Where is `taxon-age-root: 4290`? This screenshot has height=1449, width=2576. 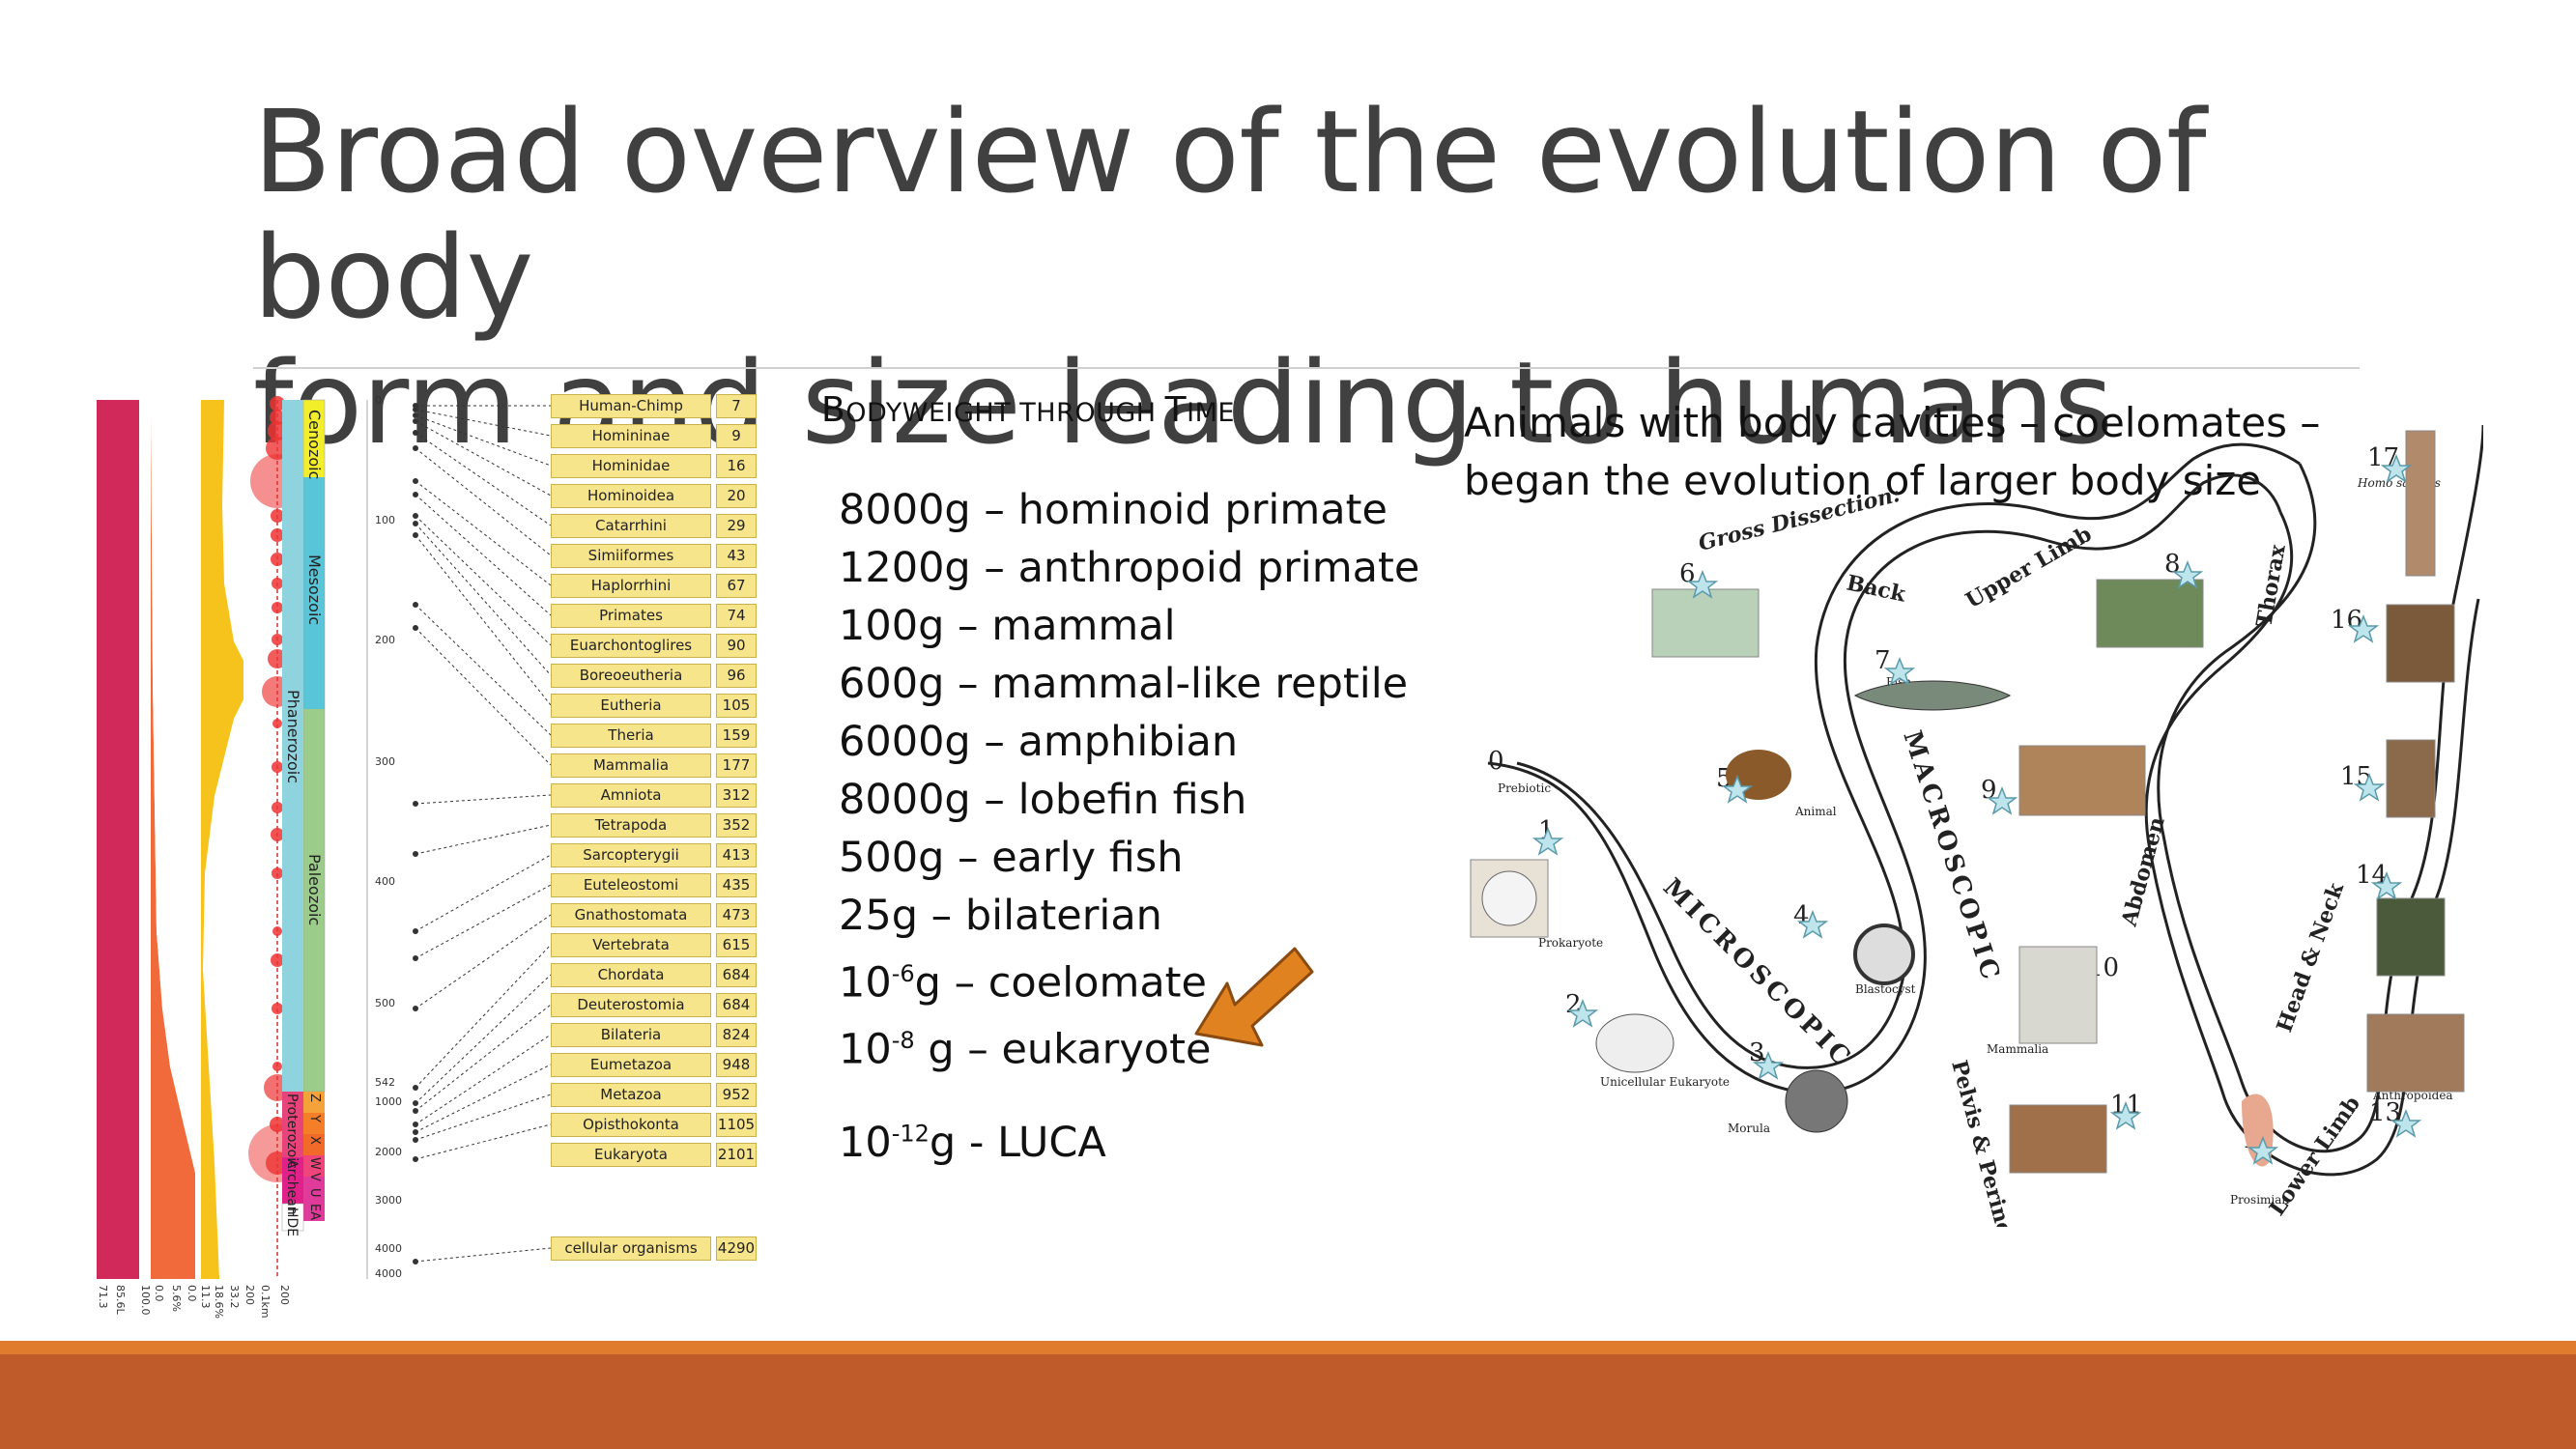 taxon-age-root: 4290 is located at coordinates (737, 1248).